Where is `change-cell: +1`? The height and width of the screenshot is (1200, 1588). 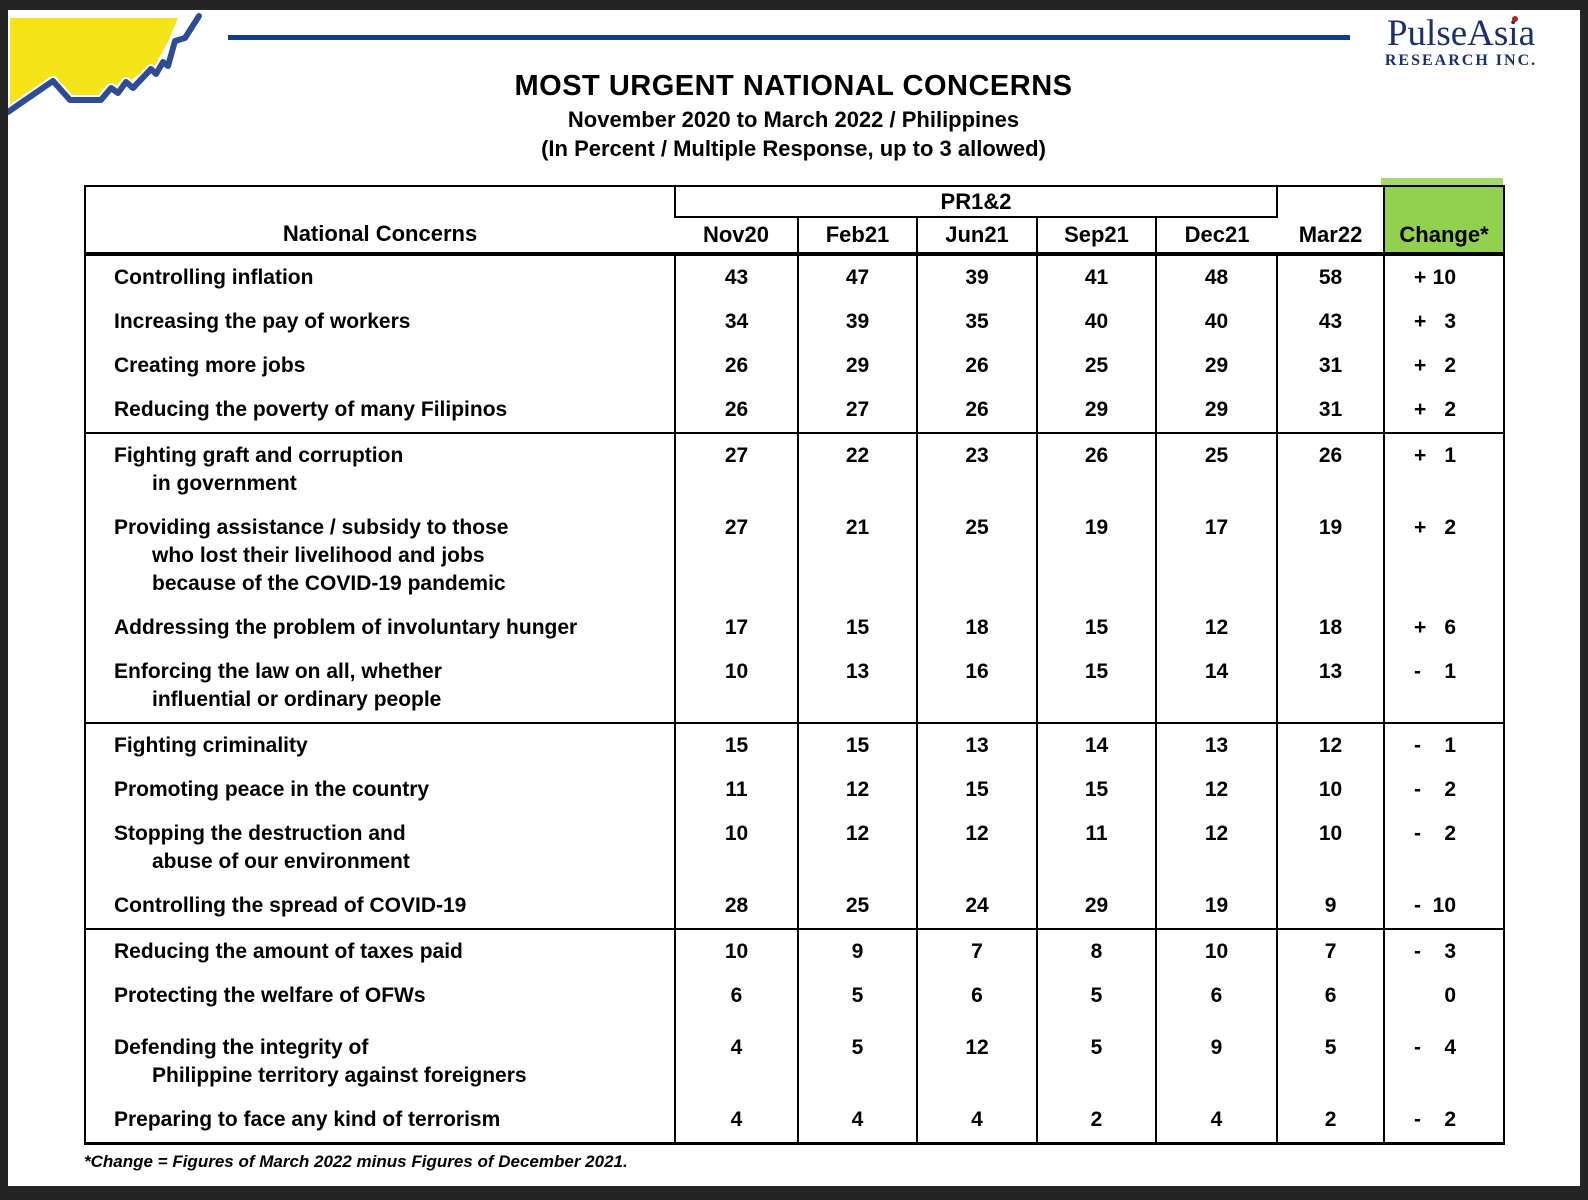
change-cell: +1 is located at coordinates (1444, 469).